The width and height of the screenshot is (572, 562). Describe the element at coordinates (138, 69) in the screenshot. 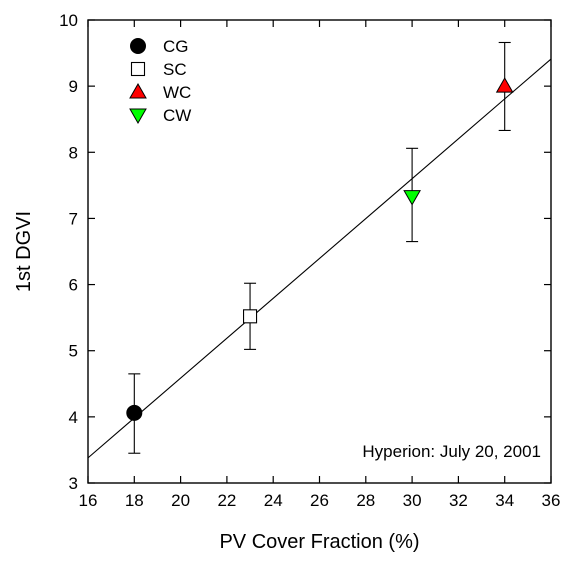

I see `legend-marker-sc` at that location.